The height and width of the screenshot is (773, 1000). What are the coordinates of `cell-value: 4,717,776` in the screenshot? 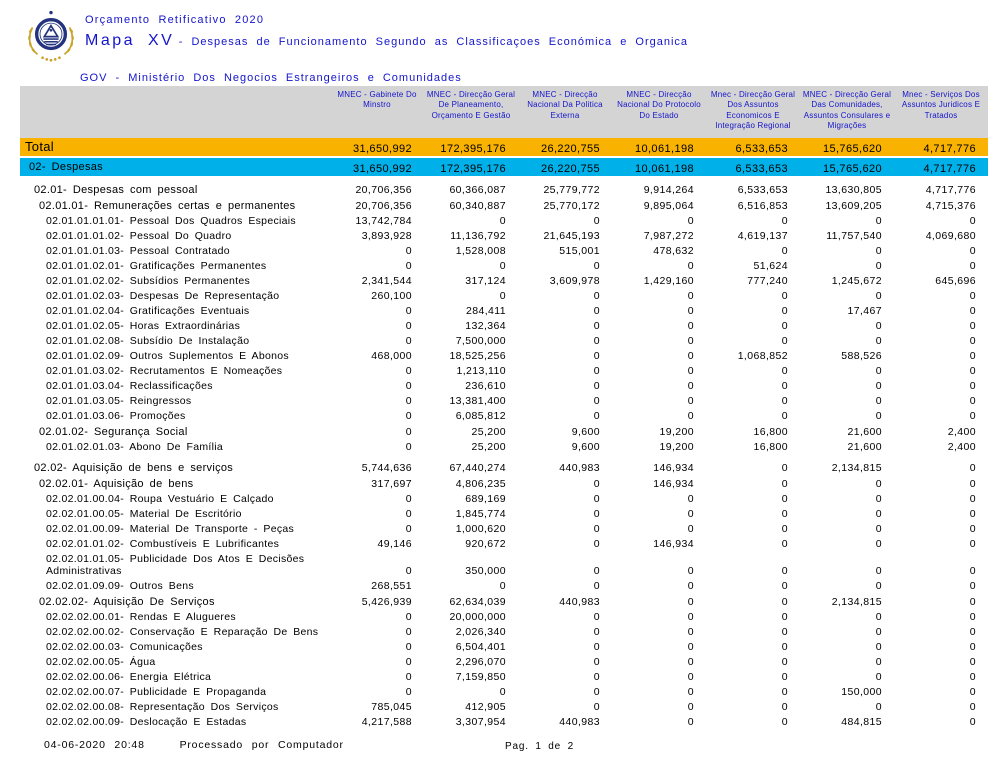 It's located at (941, 165).